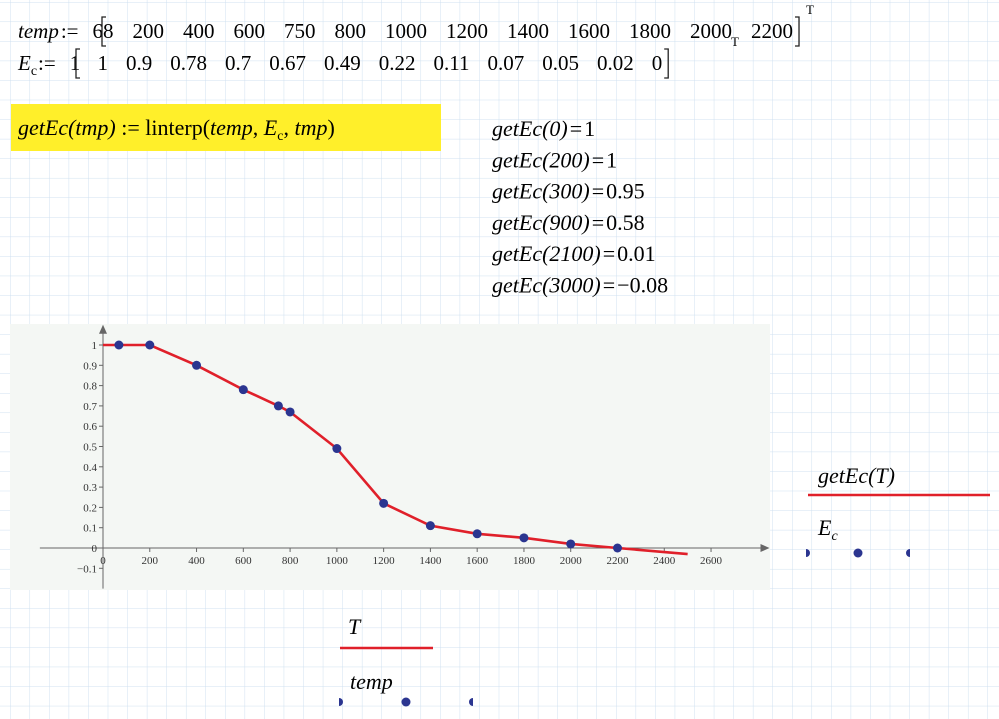 The width and height of the screenshot is (999, 719). I want to click on text-part: getEc(0), so click(530, 128).